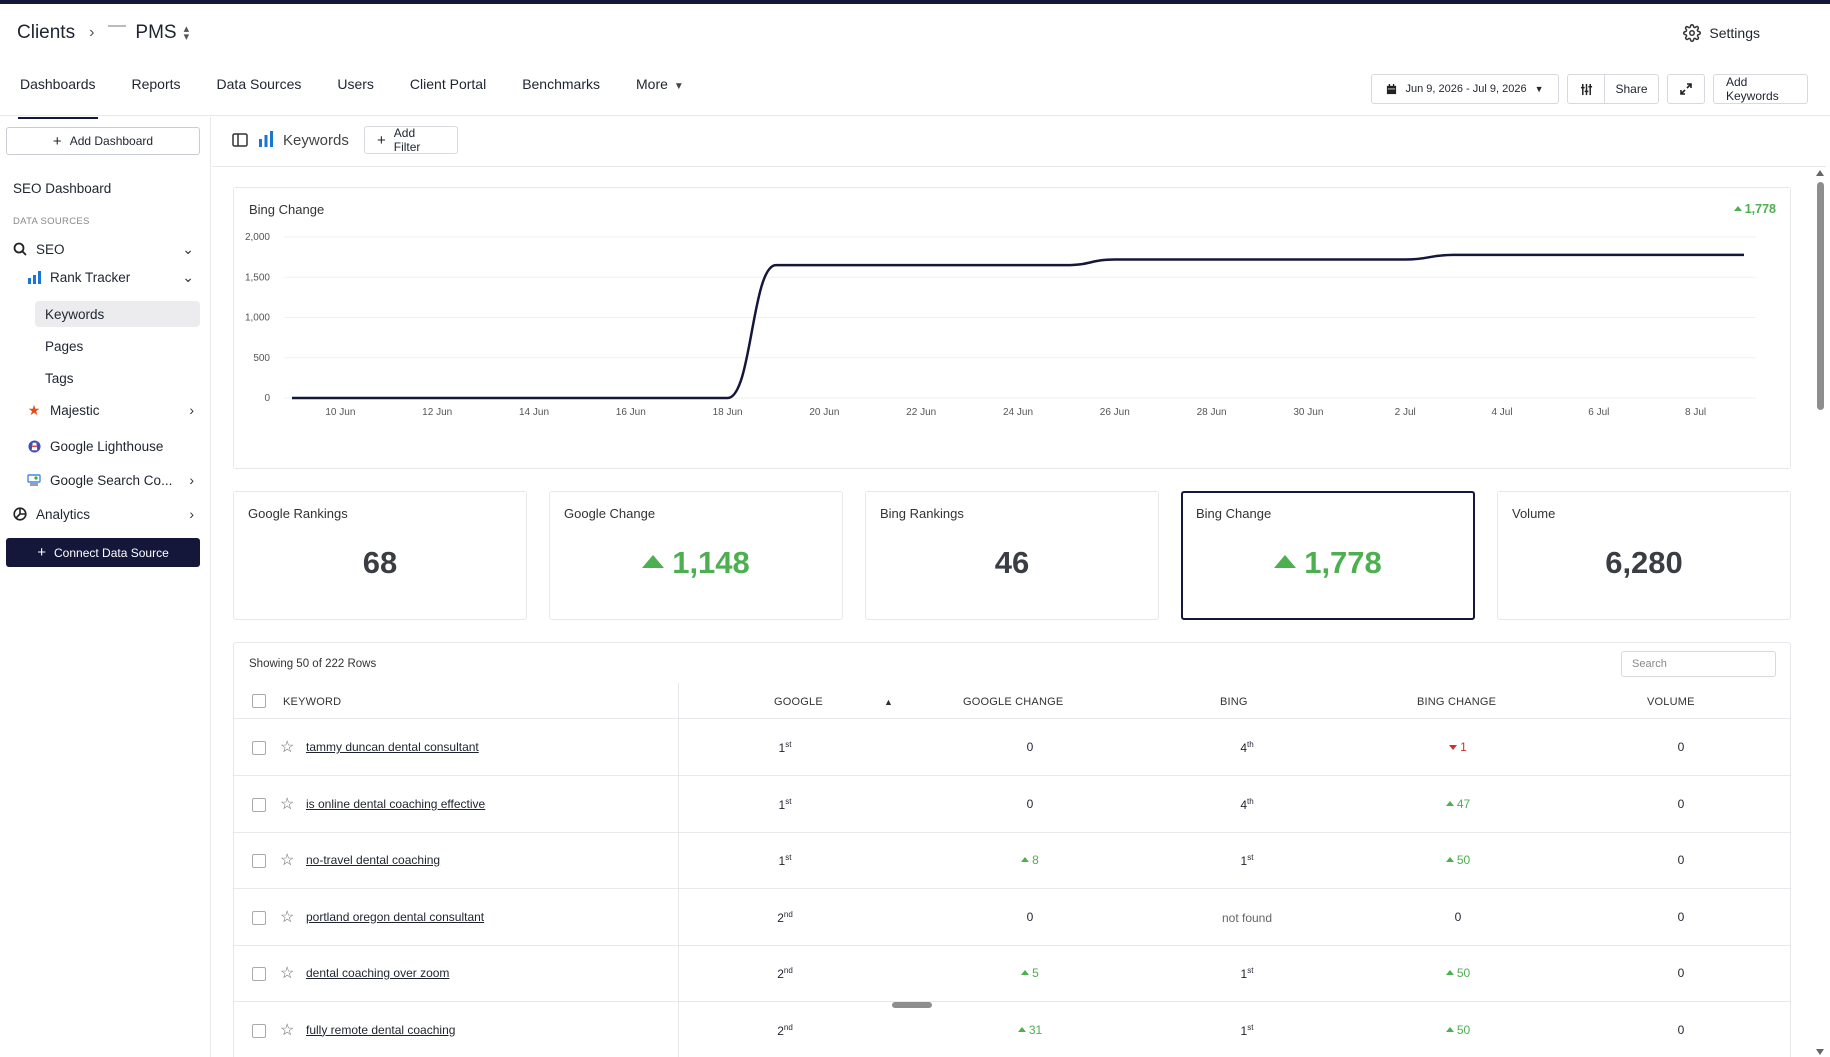  Describe the element at coordinates (1234, 702) in the screenshot. I see `column-bing: BING` at that location.